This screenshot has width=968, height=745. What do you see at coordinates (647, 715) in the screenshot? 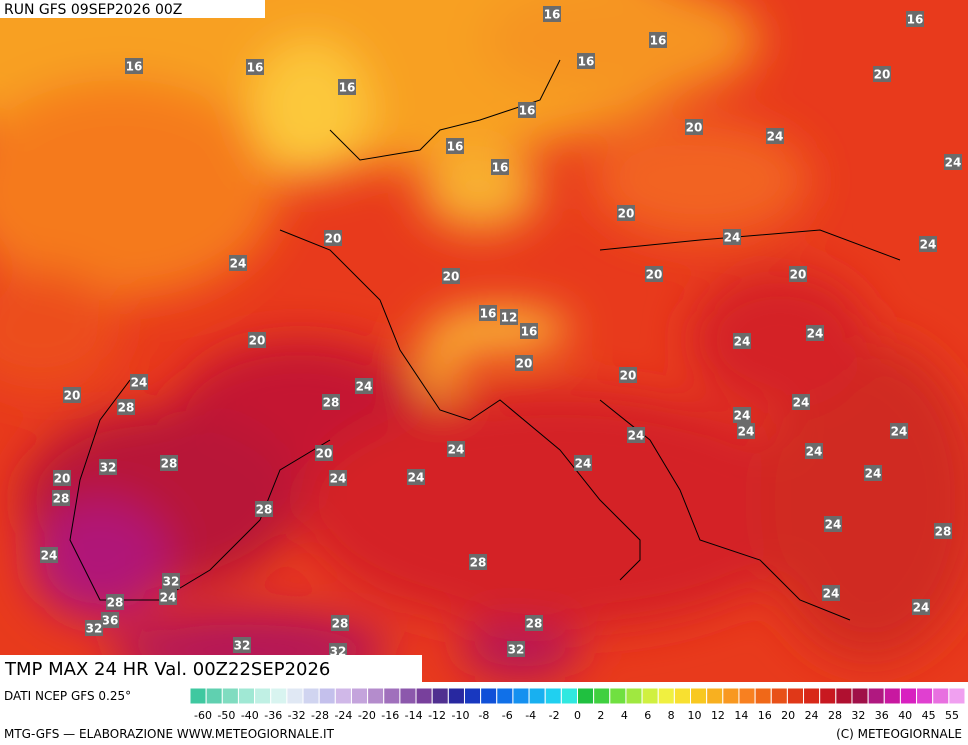
I see `scale-tick-label: 6` at bounding box center [647, 715].